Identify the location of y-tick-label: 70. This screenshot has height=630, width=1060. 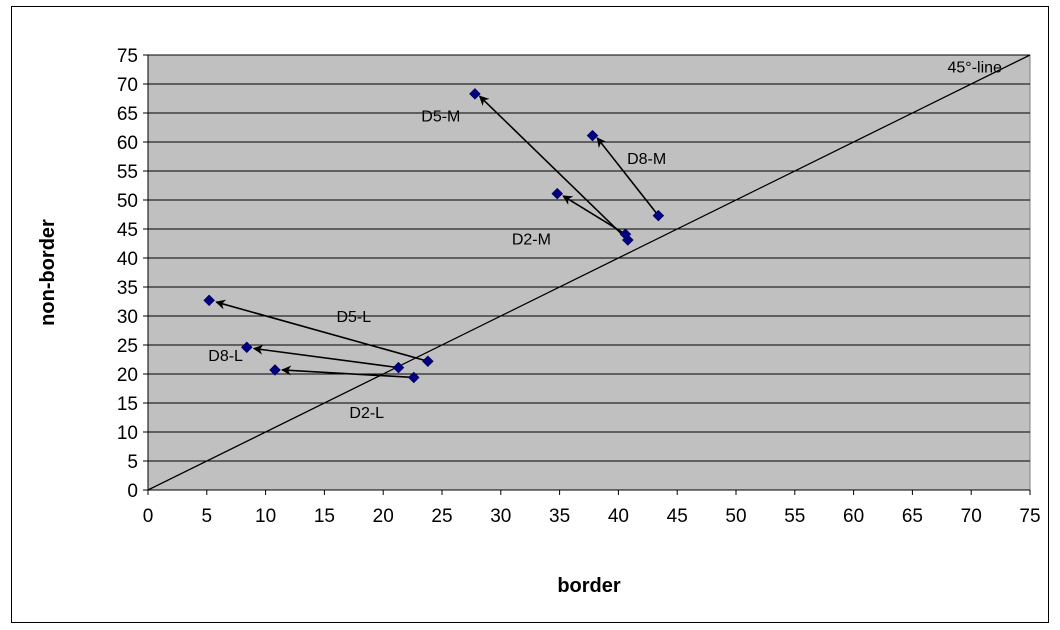
(127, 85).